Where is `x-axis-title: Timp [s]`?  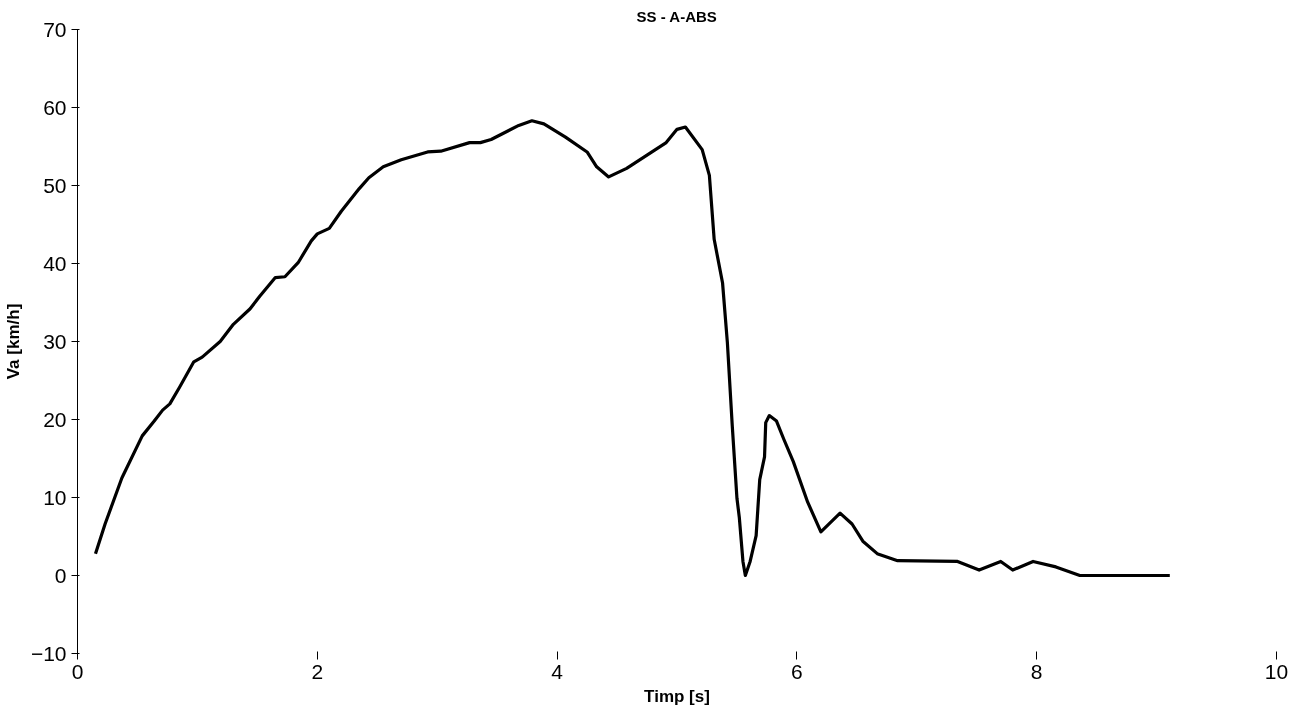 x-axis-title: Timp [s] is located at coordinates (677, 696).